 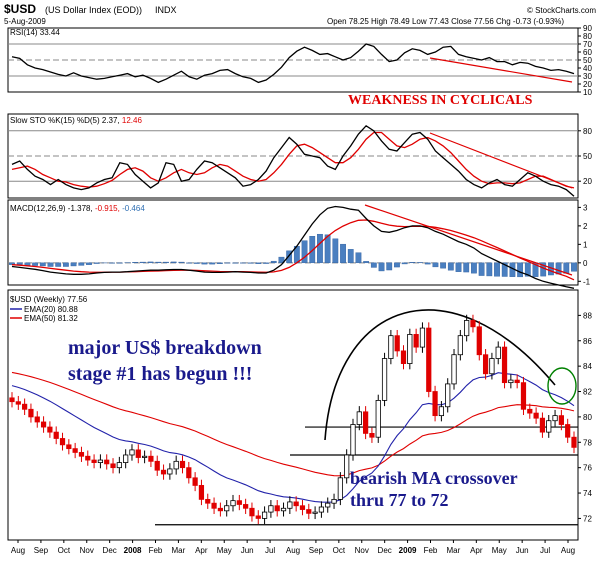 What do you see at coordinates (133, 550) in the screenshot?
I see `x-tick-label: 2008` at bounding box center [133, 550].